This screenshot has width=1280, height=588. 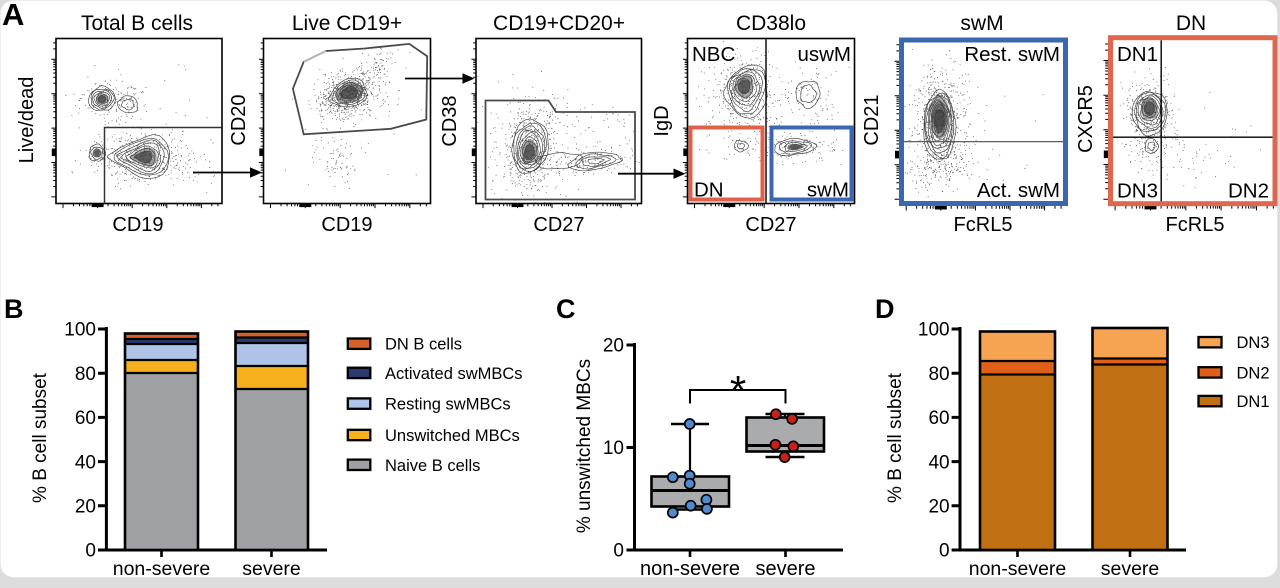 I want to click on svg-text: B, so click(x=14, y=309).